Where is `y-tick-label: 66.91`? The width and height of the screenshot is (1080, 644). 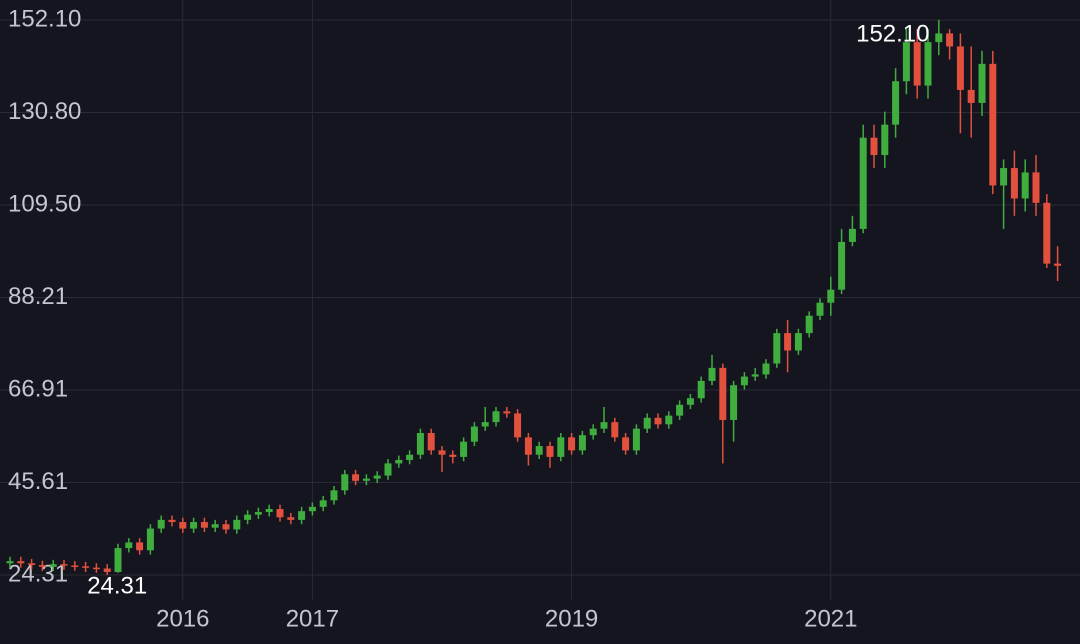
y-tick-label: 66.91 is located at coordinates (38, 388).